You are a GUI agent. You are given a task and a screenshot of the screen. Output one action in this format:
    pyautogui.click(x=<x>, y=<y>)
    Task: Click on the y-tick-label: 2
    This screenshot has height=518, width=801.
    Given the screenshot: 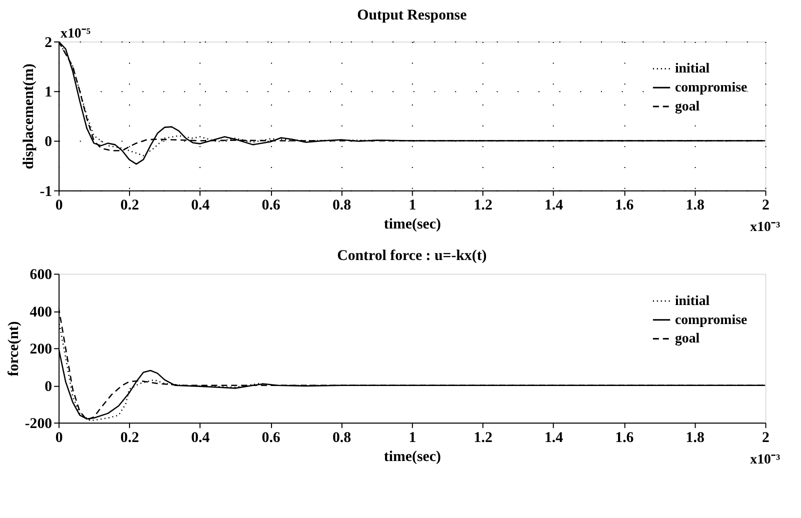 What is the action you would take?
    pyautogui.click(x=48, y=42)
    